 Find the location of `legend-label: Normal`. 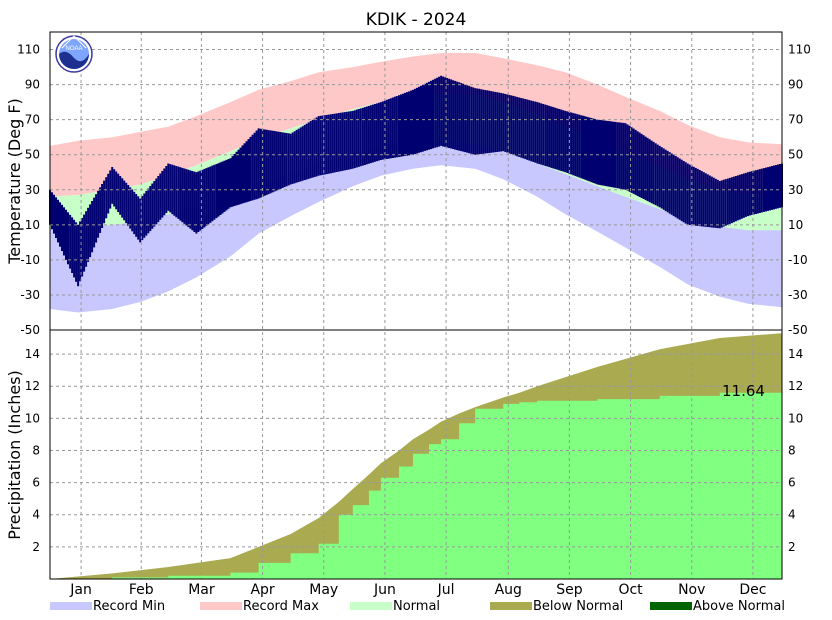

legend-label: Normal is located at coordinates (416, 606).